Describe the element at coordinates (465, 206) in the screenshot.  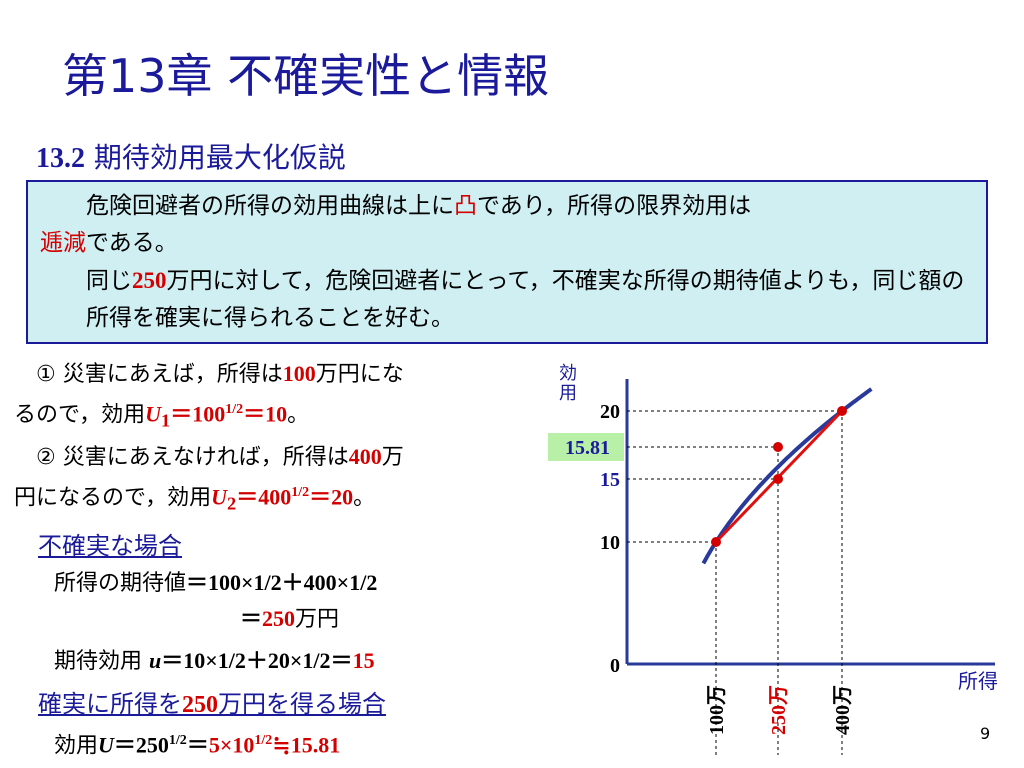
I see `convex-term: 凸` at that location.